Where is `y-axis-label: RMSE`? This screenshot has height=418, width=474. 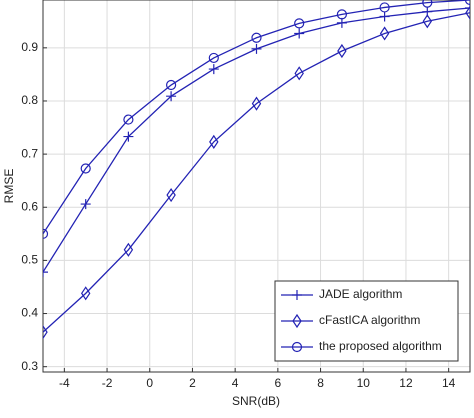 y-axis-label: RMSE is located at coordinates (9, 186).